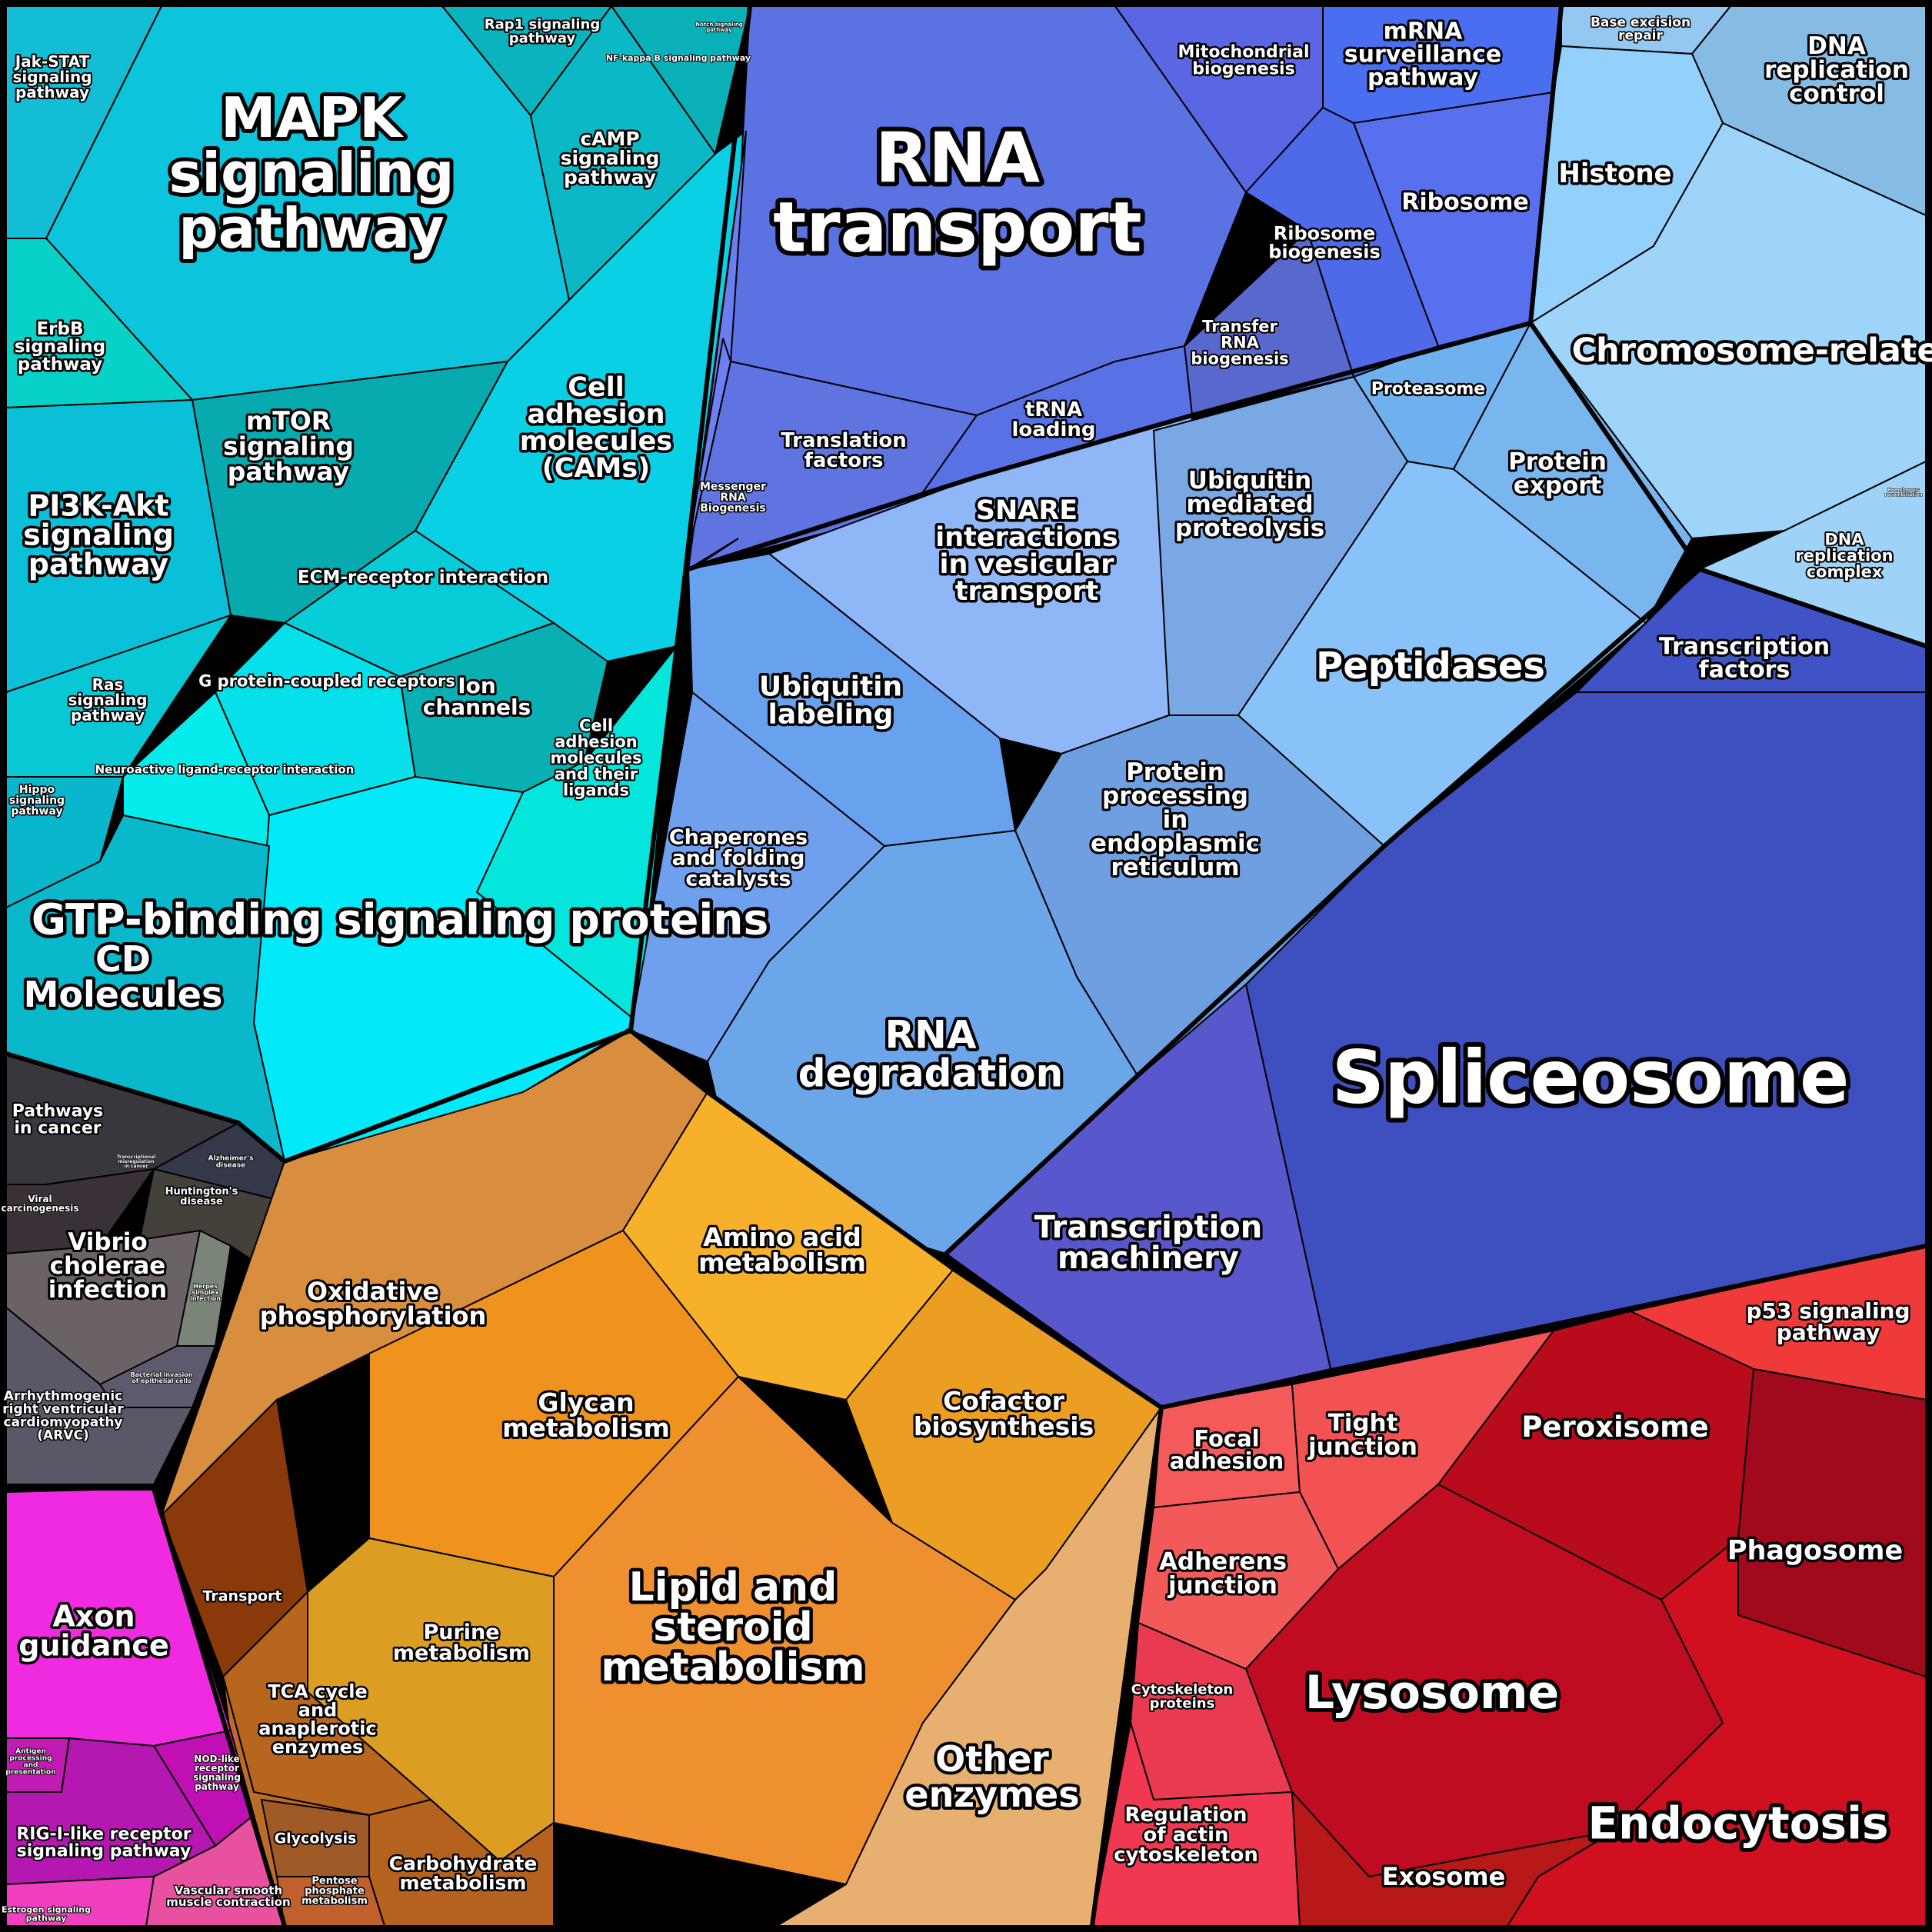 The width and height of the screenshot is (1932, 1932). Describe the element at coordinates (1148, 1258) in the screenshot. I see `label-line: machinery` at that location.